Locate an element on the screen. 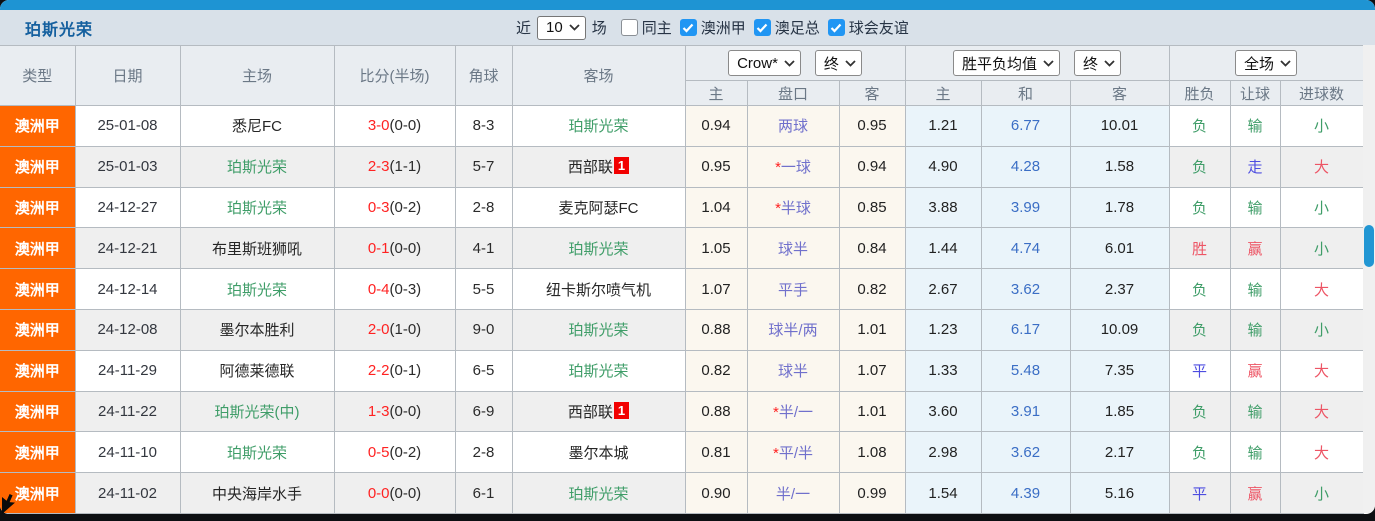 The width and height of the screenshot is (1375, 521). date-cell: 24-12-27 is located at coordinates (127, 207).